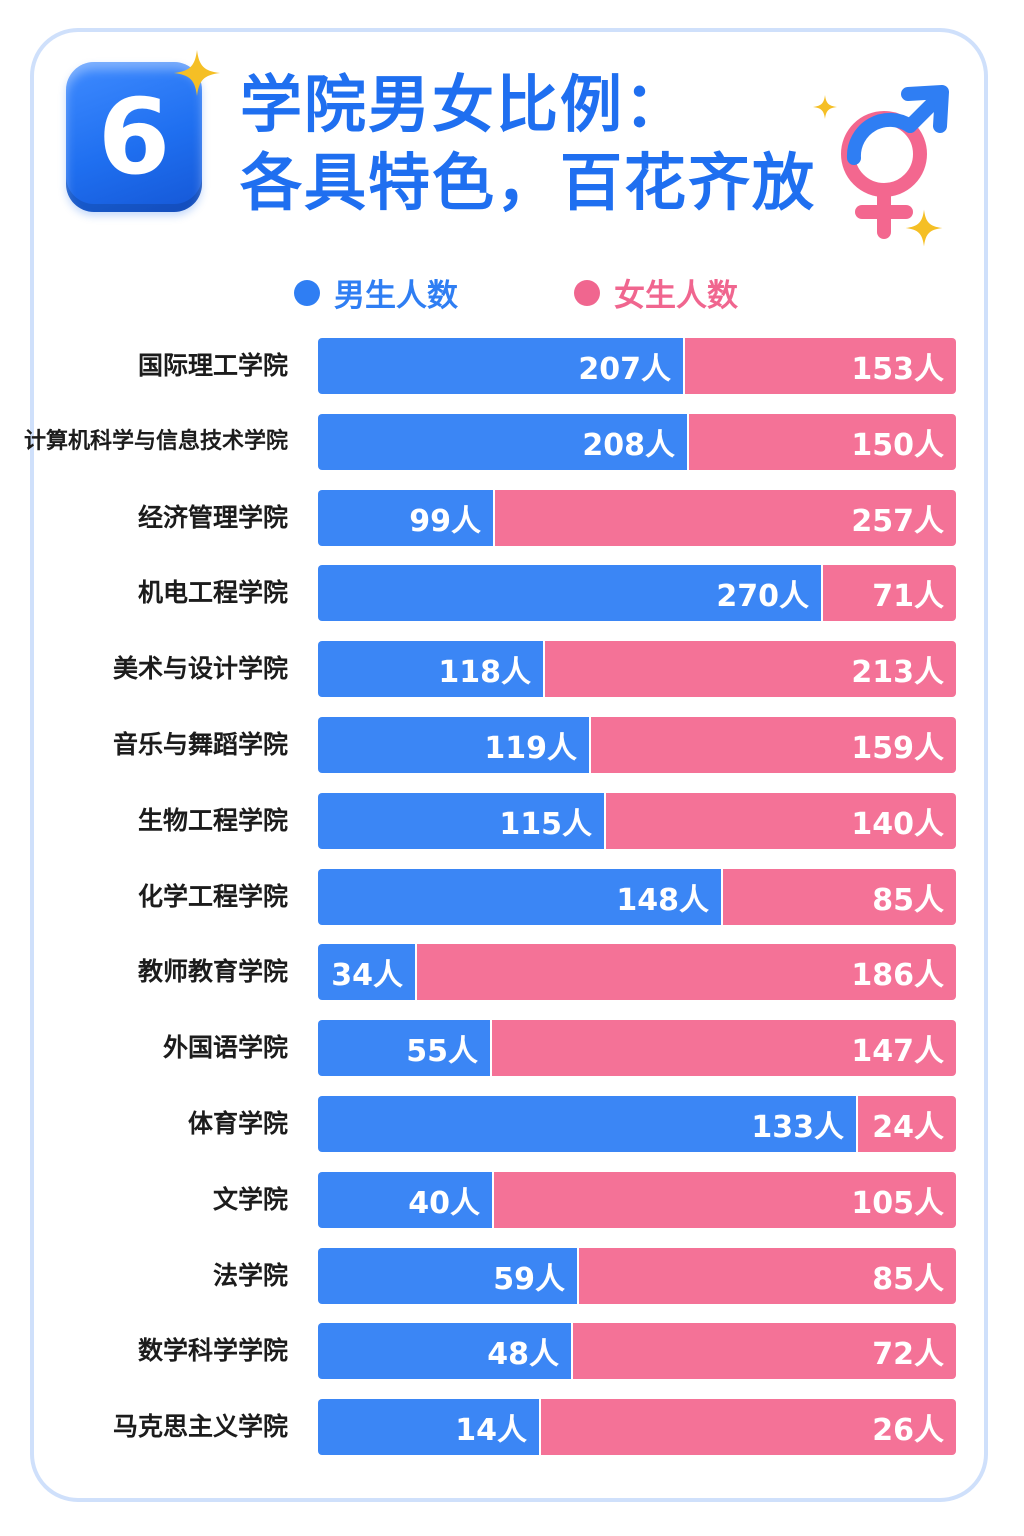  I want to click on bar-row: 经济管理学院 99人 257人, so click(512, 518).